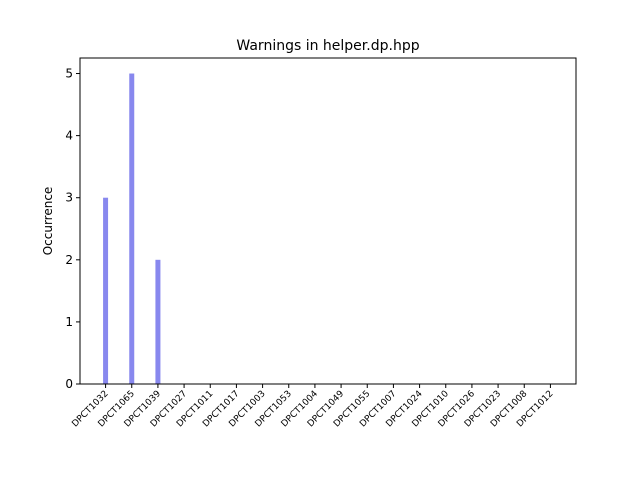  I want to click on y-tick-label-5: 5, so click(69, 74).